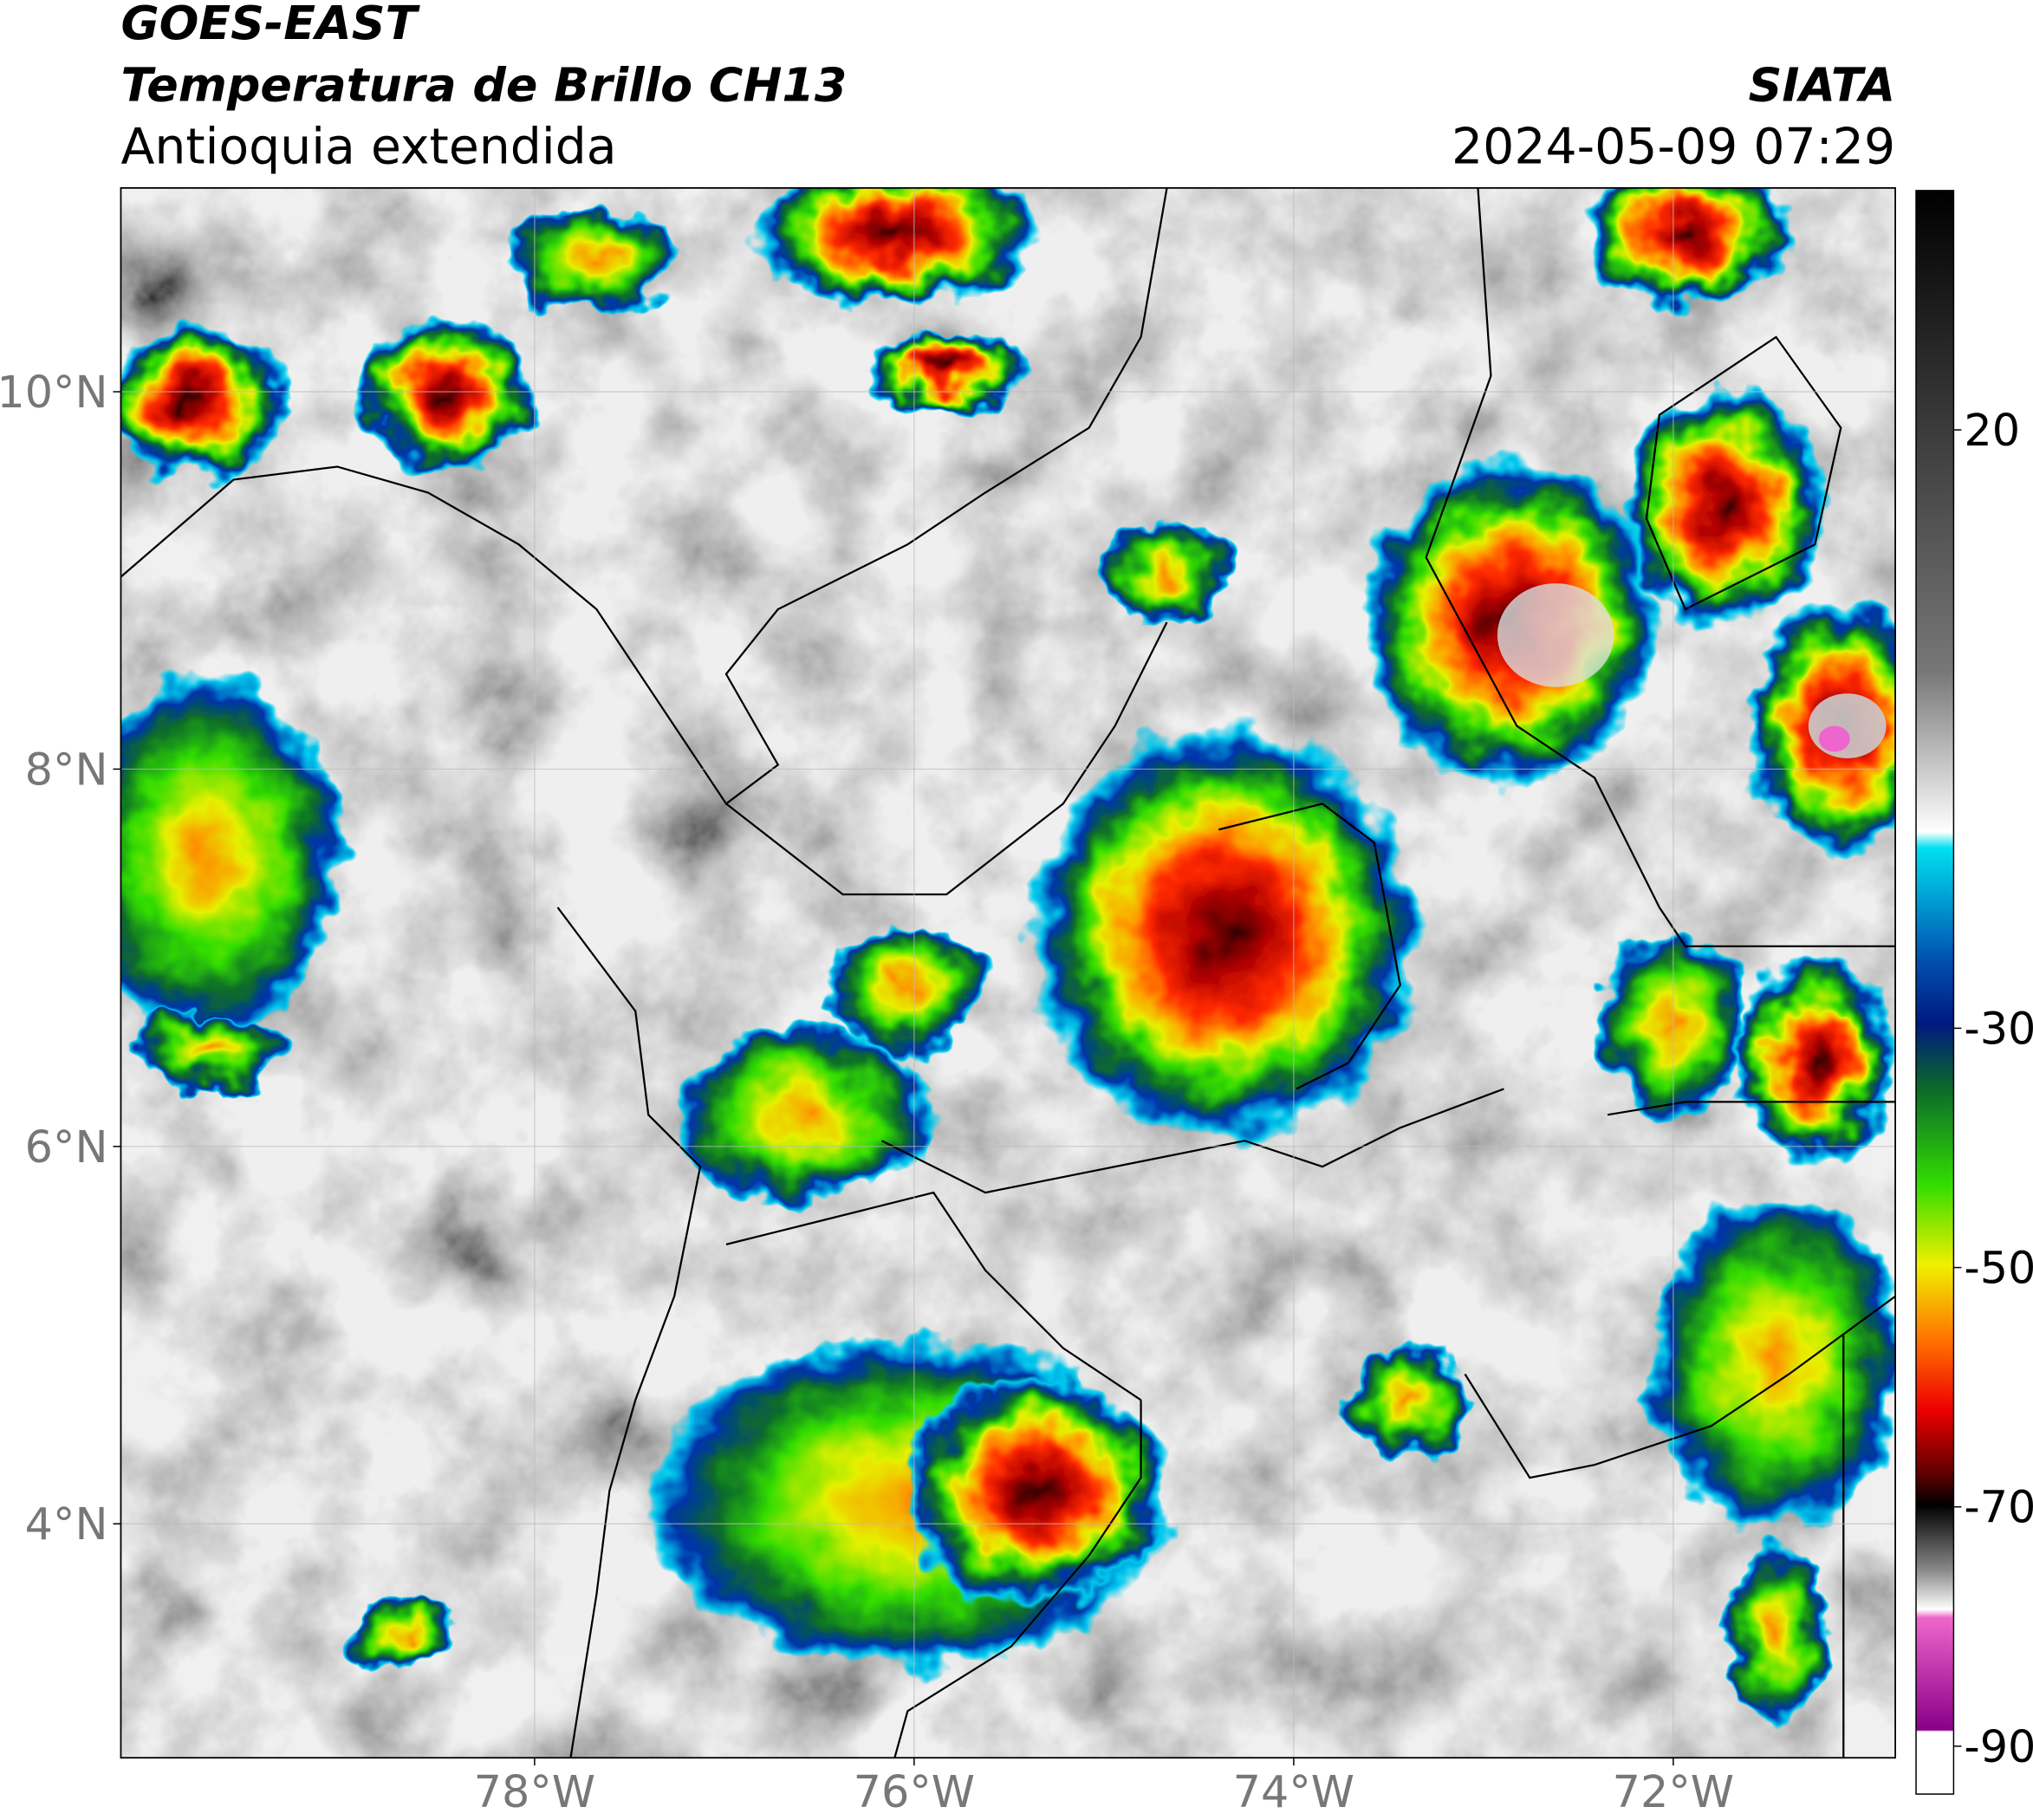 The height and width of the screenshot is (1820, 2033). I want to click on x-tick-label: 78°W, so click(534, 1791).